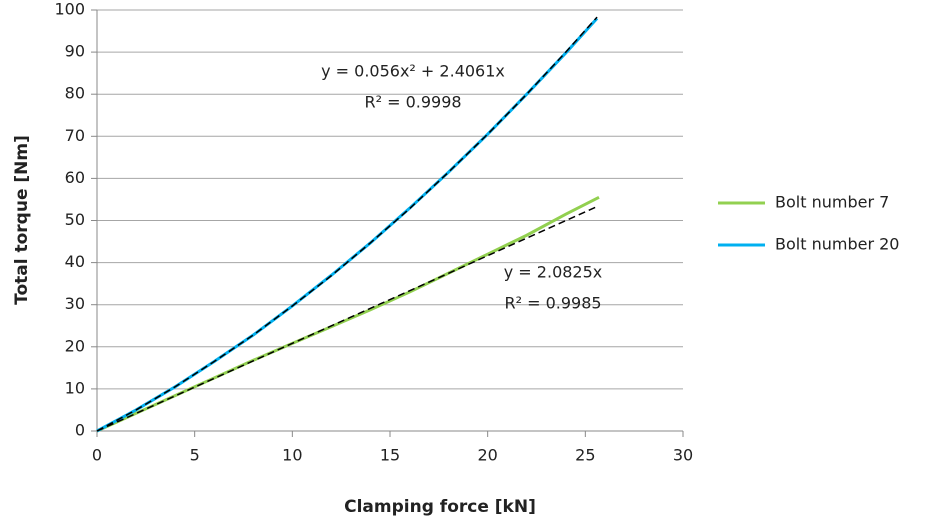  I want to click on legend-label: Bolt number 20, so click(837, 244).